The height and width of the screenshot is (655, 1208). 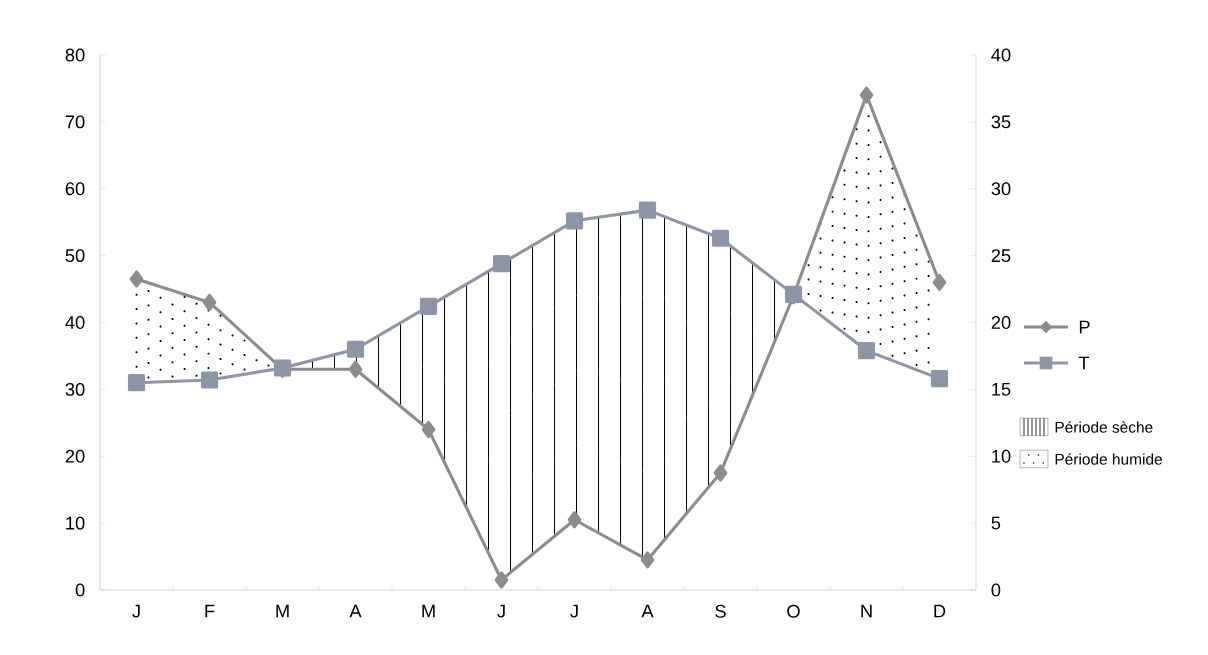 I want to click on text: Période humide, so click(x=1108, y=459).